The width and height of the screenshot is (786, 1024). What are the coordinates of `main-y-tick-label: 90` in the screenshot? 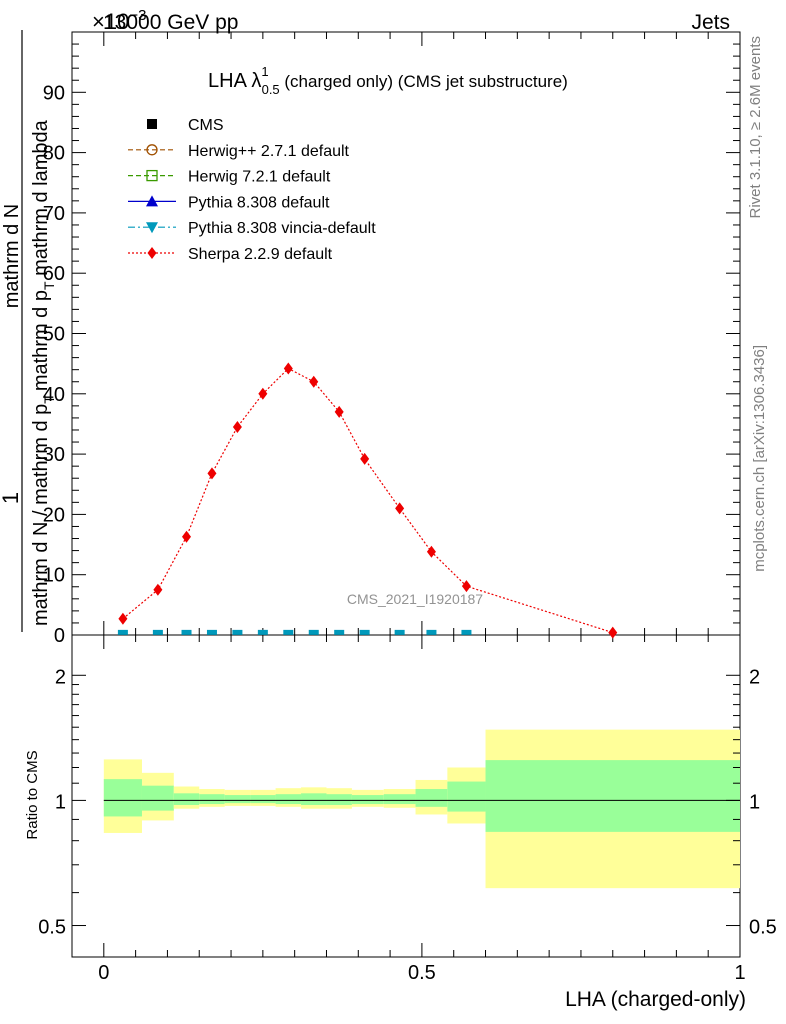 It's located at (54, 93).